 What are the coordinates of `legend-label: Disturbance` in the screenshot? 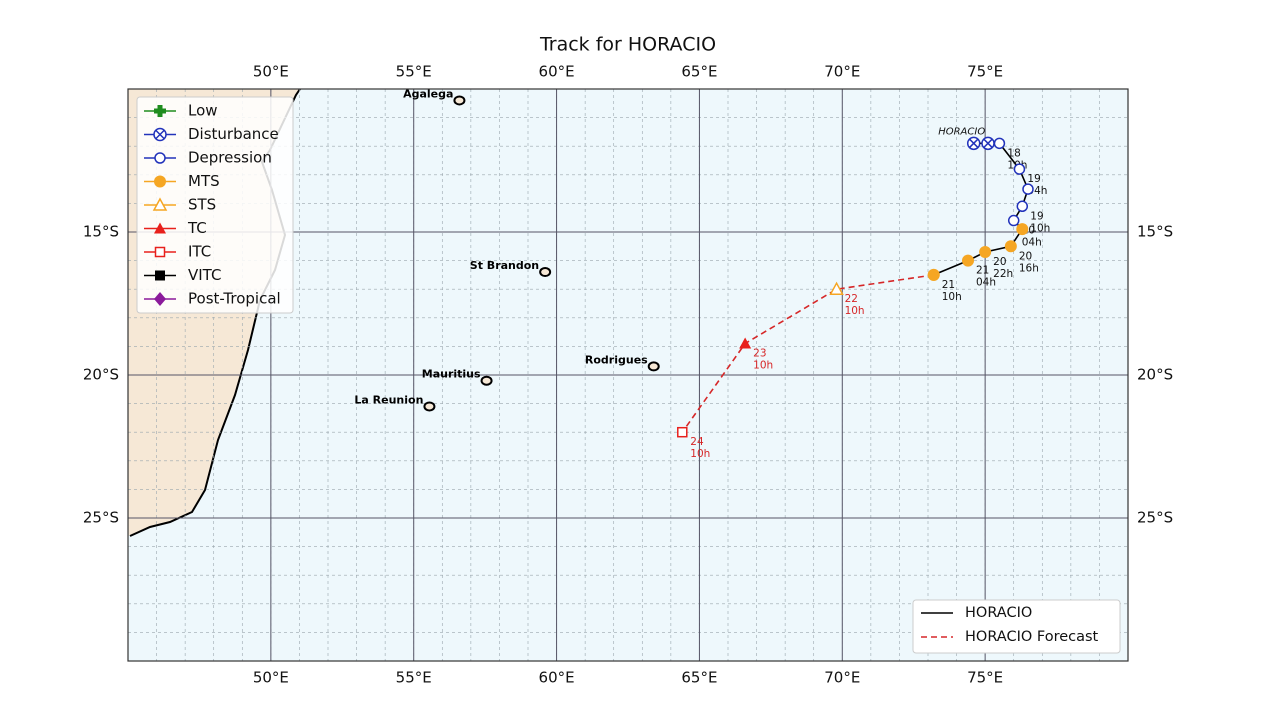 It's located at (233, 134).